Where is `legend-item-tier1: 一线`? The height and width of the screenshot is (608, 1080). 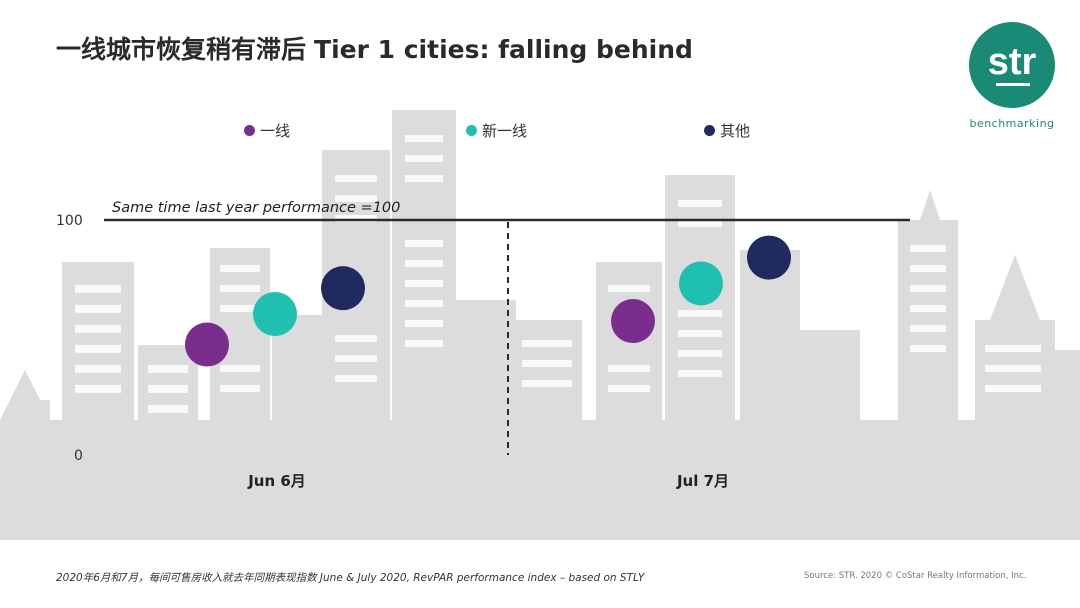
legend-item-tier1: 一线 is located at coordinates (267, 130).